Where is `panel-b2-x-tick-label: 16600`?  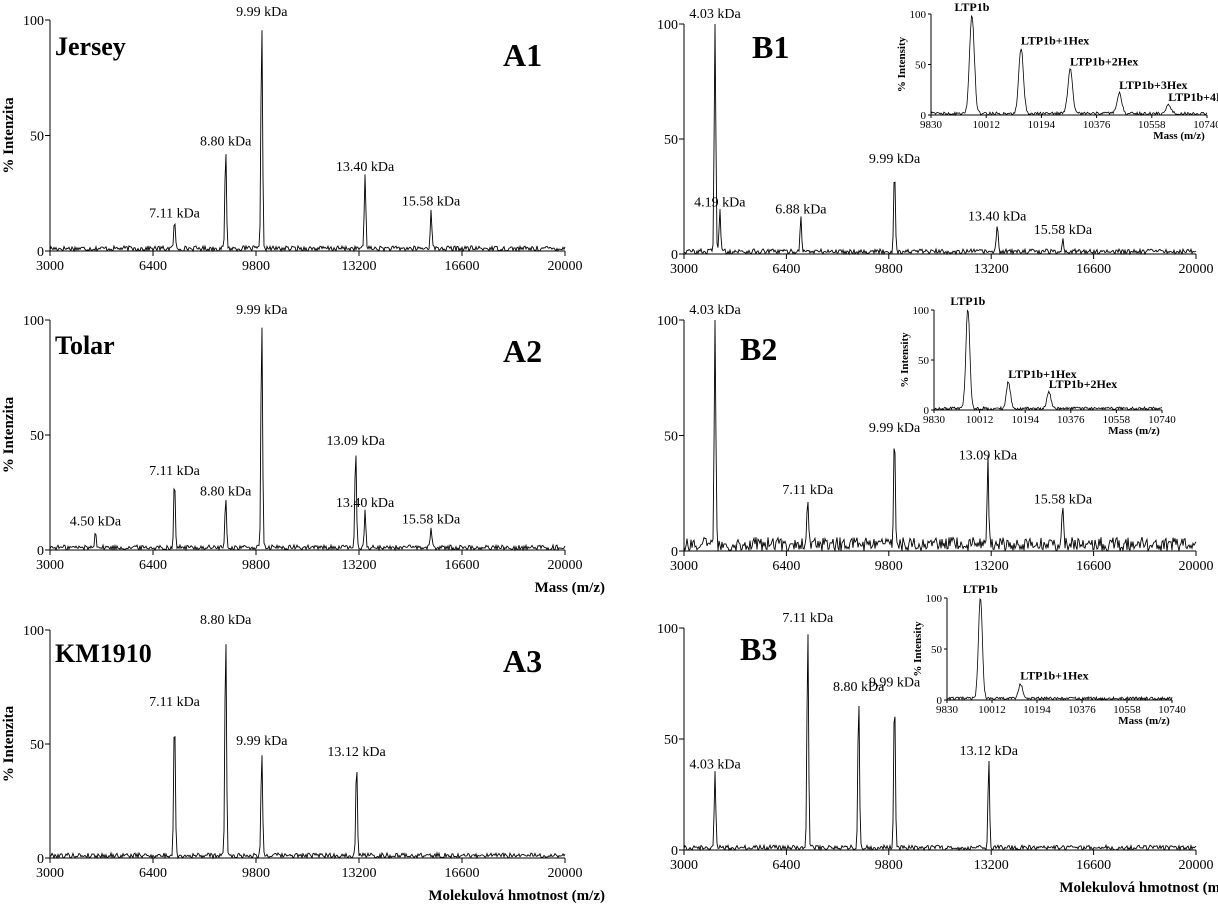
panel-b2-x-tick-label: 16600 is located at coordinates (1093, 566).